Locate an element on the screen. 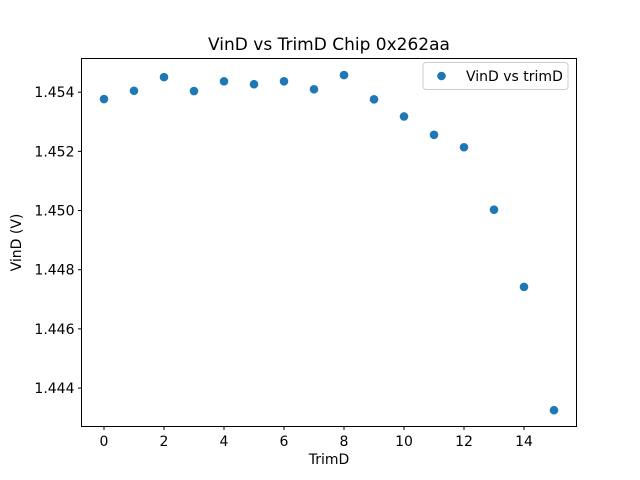 Image resolution: width=640 pixels, height=480 pixels. legend-label: VinD vs trimD is located at coordinates (514, 77).